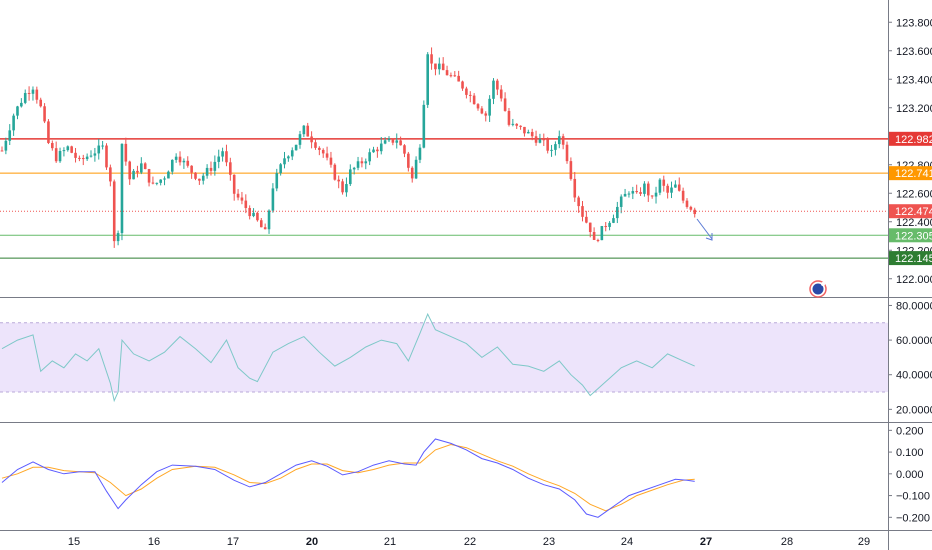 The image size is (932, 550). I want to click on axis-tick-label: −0.100, so click(913, 497).